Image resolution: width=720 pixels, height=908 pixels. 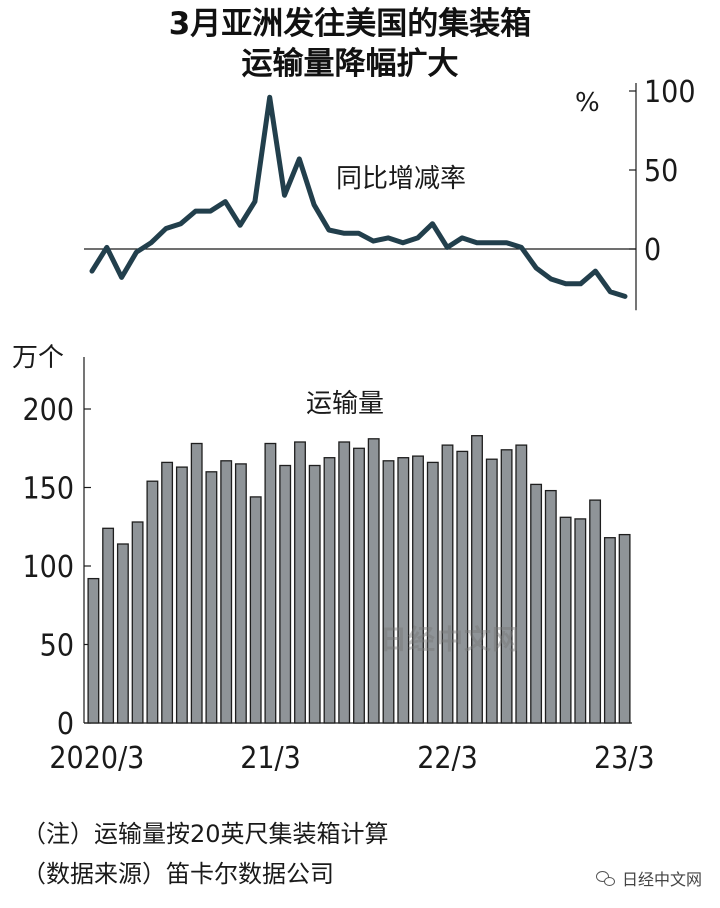 I want to click on note-text: （注）运输量按20英尺集装箱计算, so click(x=205, y=834).